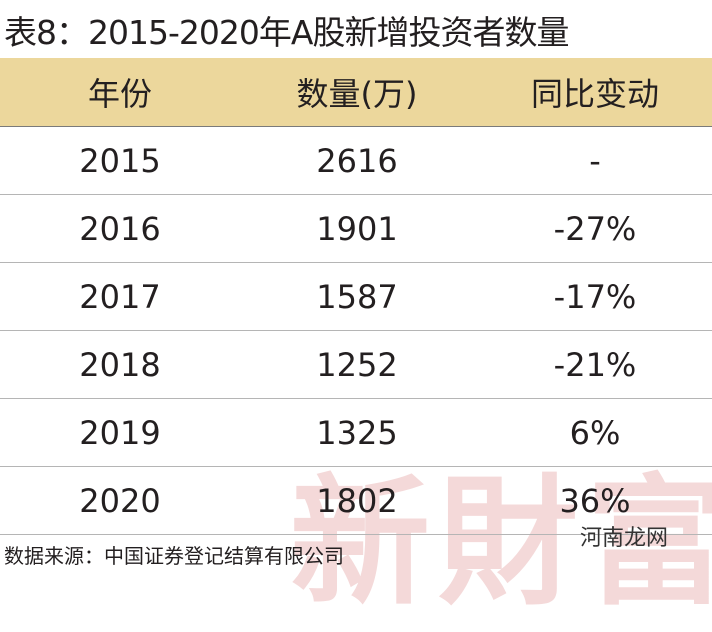 This screenshot has height=632, width=712. What do you see at coordinates (119, 94) in the screenshot?
I see `header-cell: 年份` at bounding box center [119, 94].